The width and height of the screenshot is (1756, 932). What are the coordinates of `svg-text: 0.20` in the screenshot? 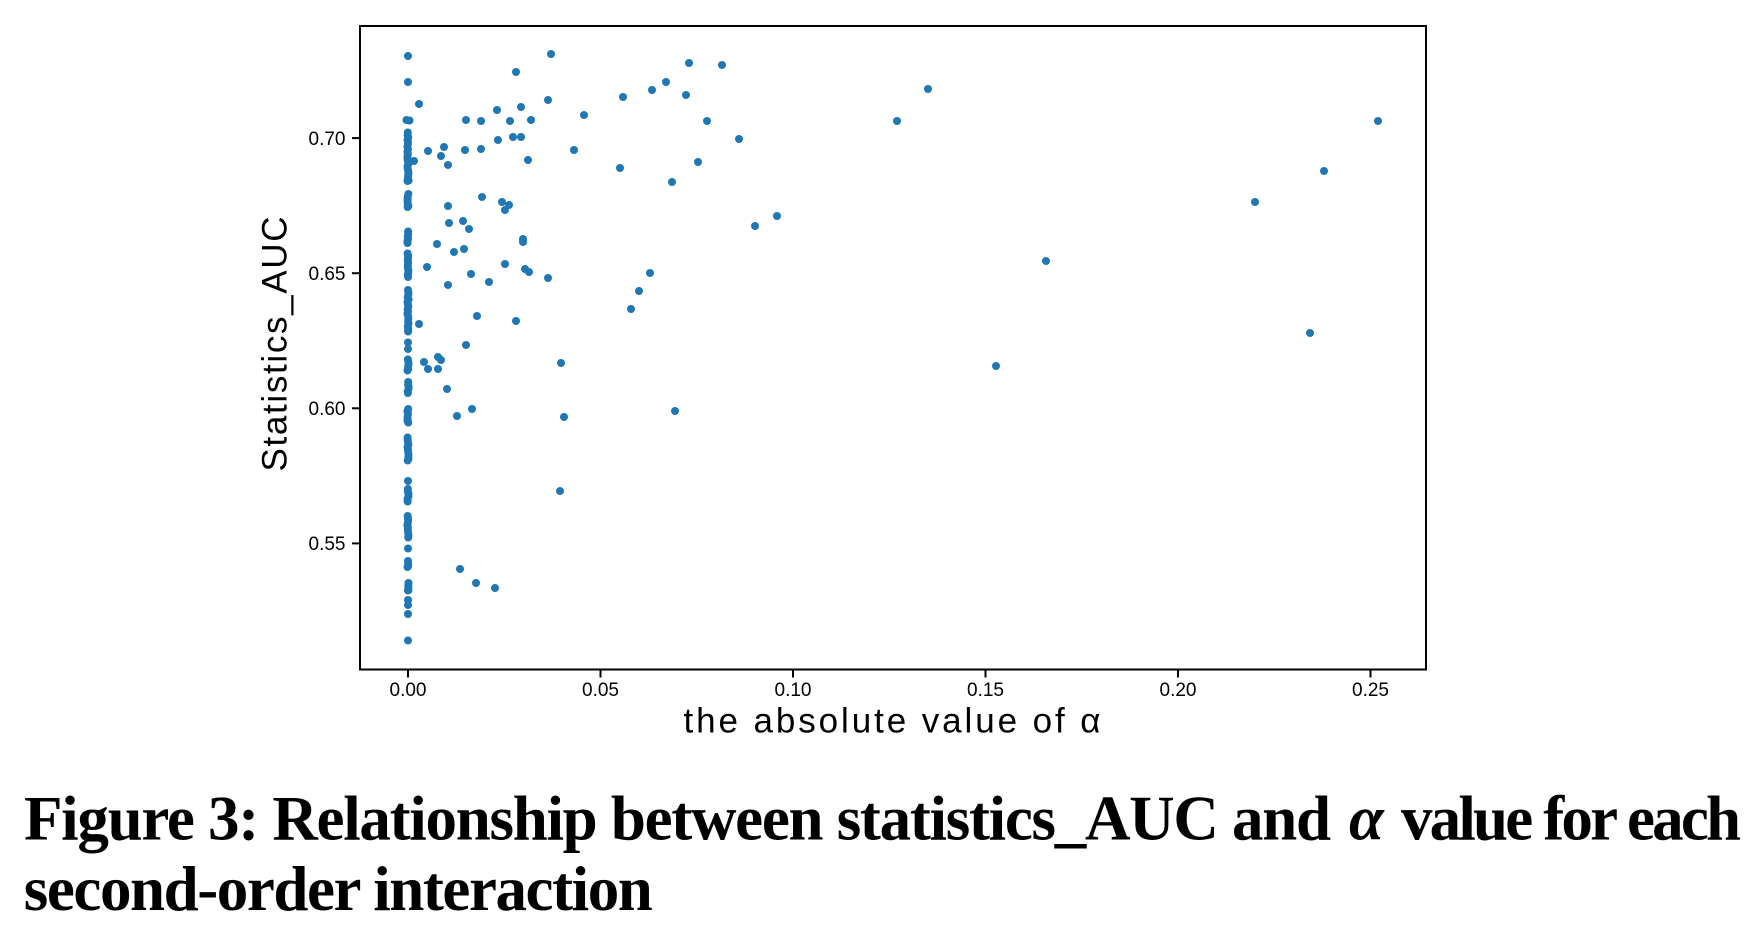 It's located at (1178, 690).